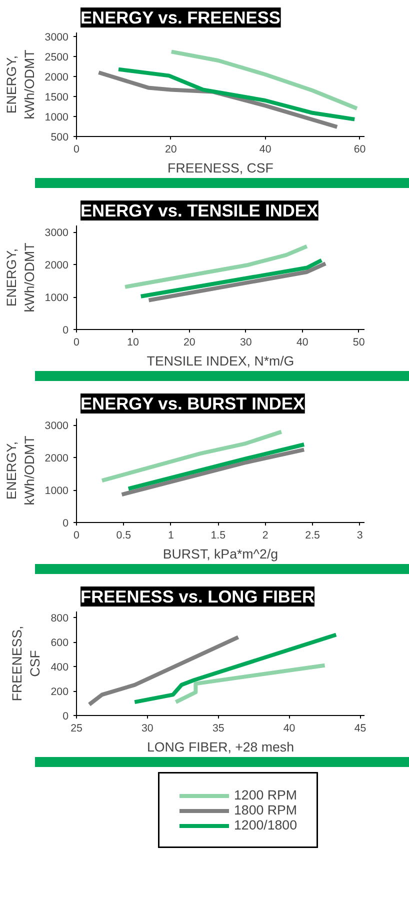 Image resolution: width=409 pixels, height=901 pixels. Describe the element at coordinates (192, 404) in the screenshot. I see `chart-title: ENERGY vs. BURST INDEX` at that location.